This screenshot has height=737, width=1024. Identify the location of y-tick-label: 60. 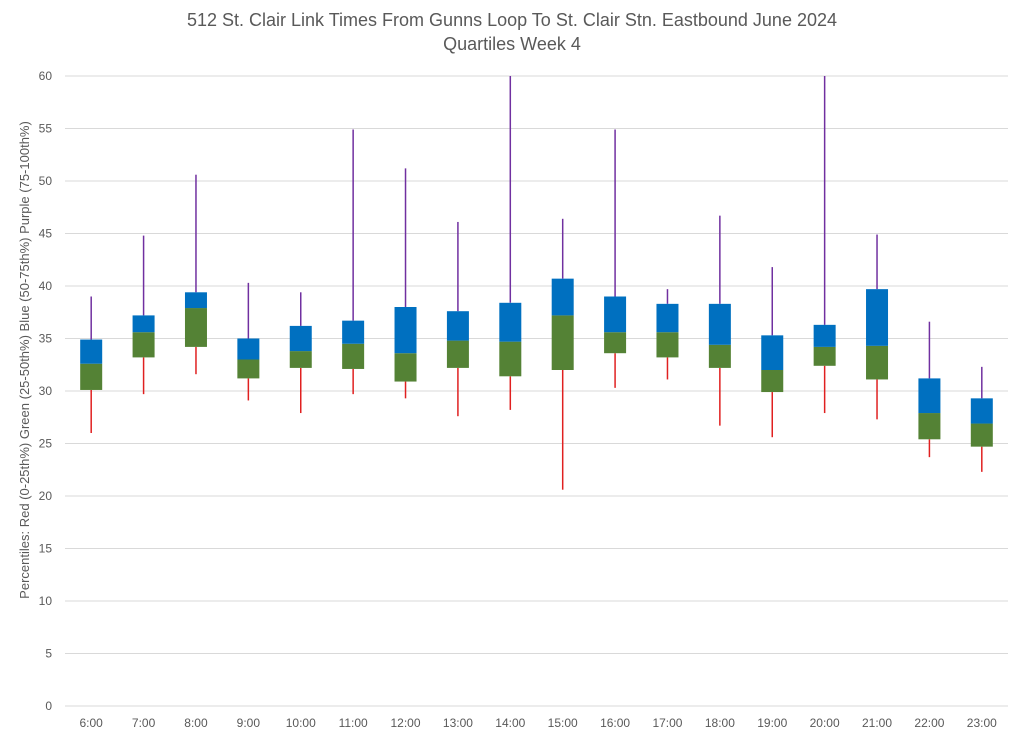
(46, 76).